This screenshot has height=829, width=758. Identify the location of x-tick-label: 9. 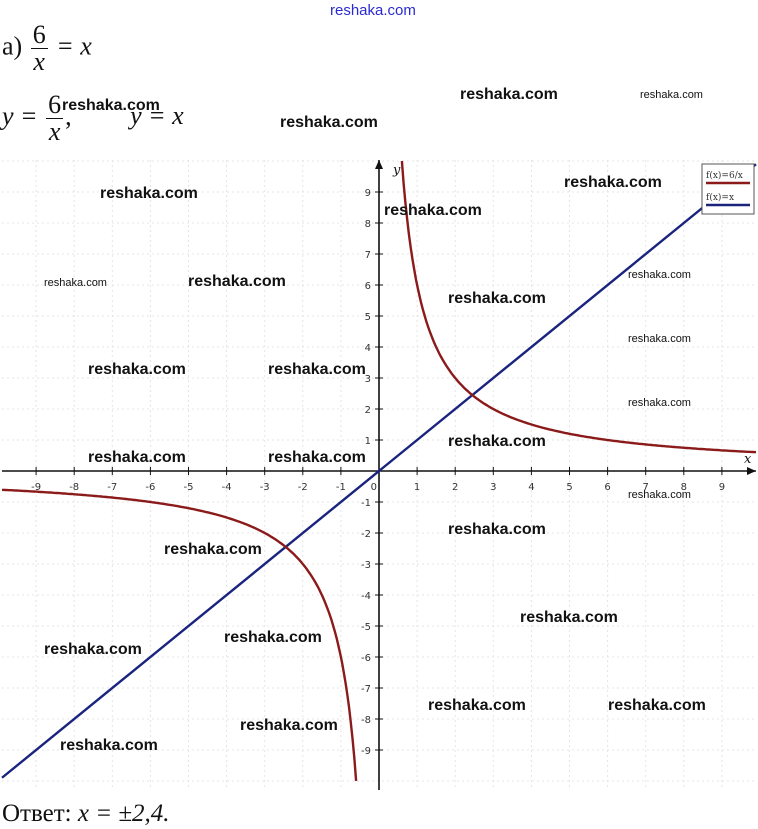
(722, 487).